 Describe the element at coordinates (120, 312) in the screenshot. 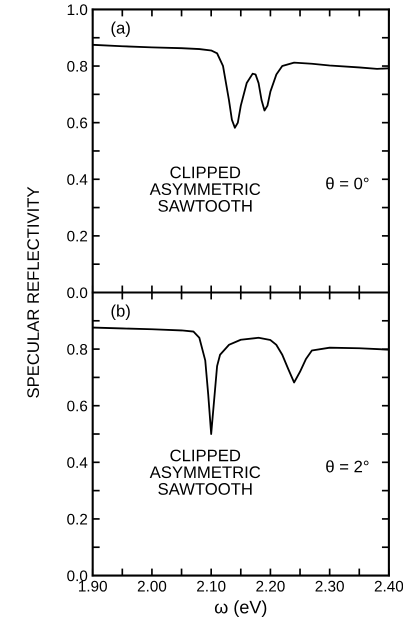

I see `annotation: (b)` at that location.